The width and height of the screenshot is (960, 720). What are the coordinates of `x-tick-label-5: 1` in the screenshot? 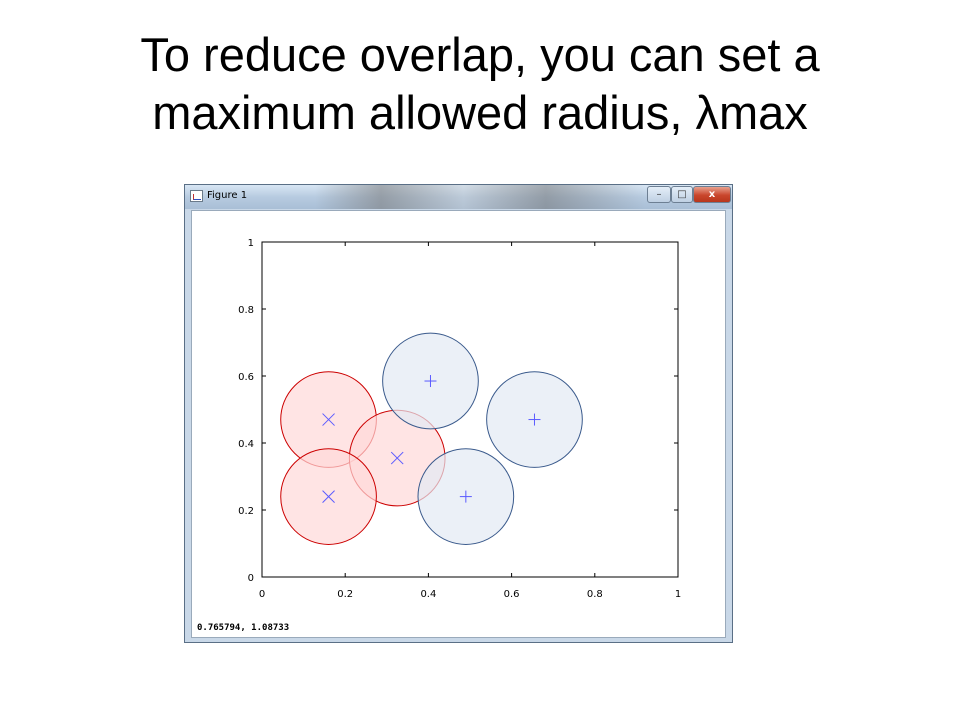 It's located at (678, 594).